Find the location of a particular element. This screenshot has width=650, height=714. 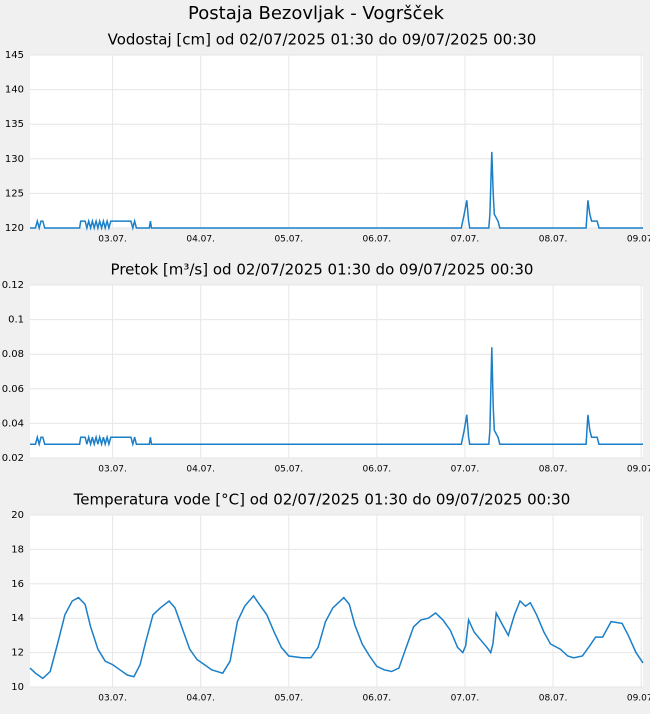

y-tick-label: 0.02 is located at coordinates (13, 458).